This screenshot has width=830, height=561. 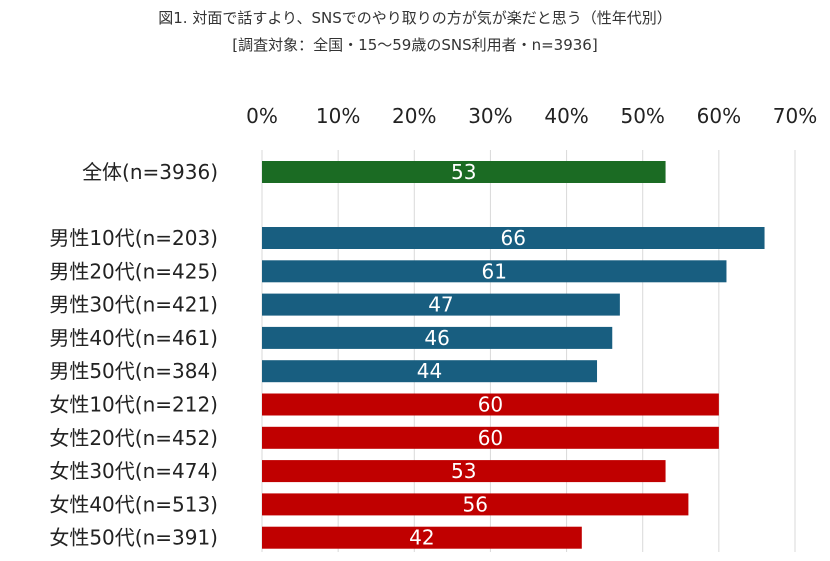 What do you see at coordinates (338, 116) in the screenshot?
I see `x-tick-label: 10%` at bounding box center [338, 116].